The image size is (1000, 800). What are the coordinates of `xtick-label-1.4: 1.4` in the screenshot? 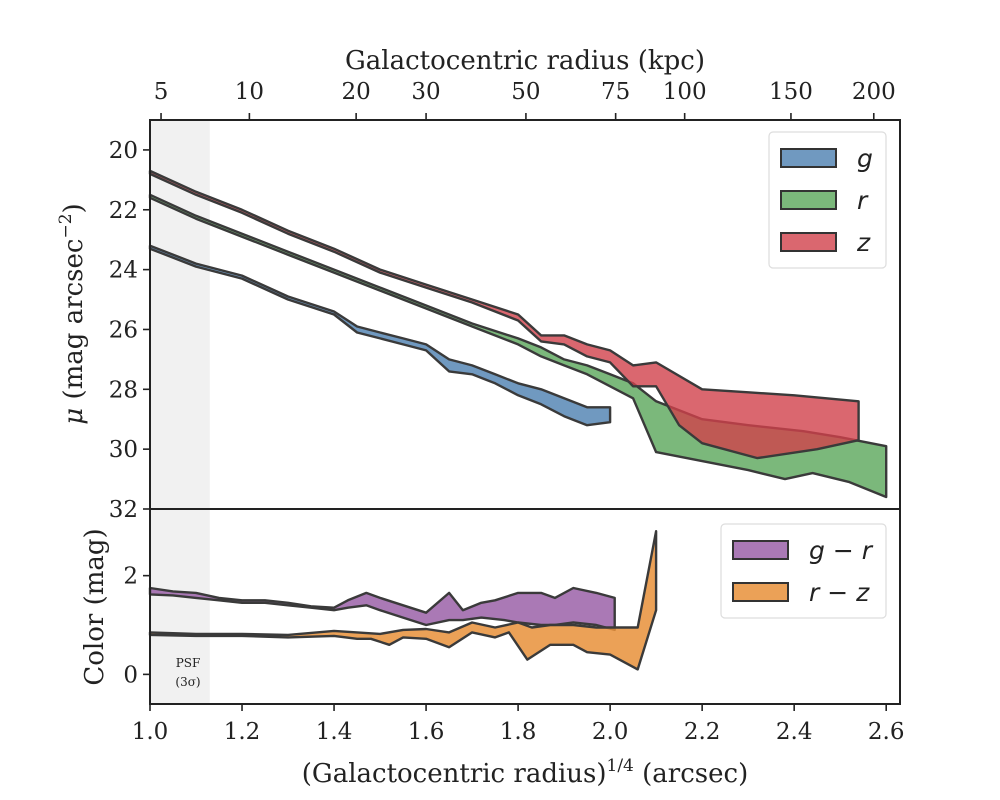 It's located at (334, 732).